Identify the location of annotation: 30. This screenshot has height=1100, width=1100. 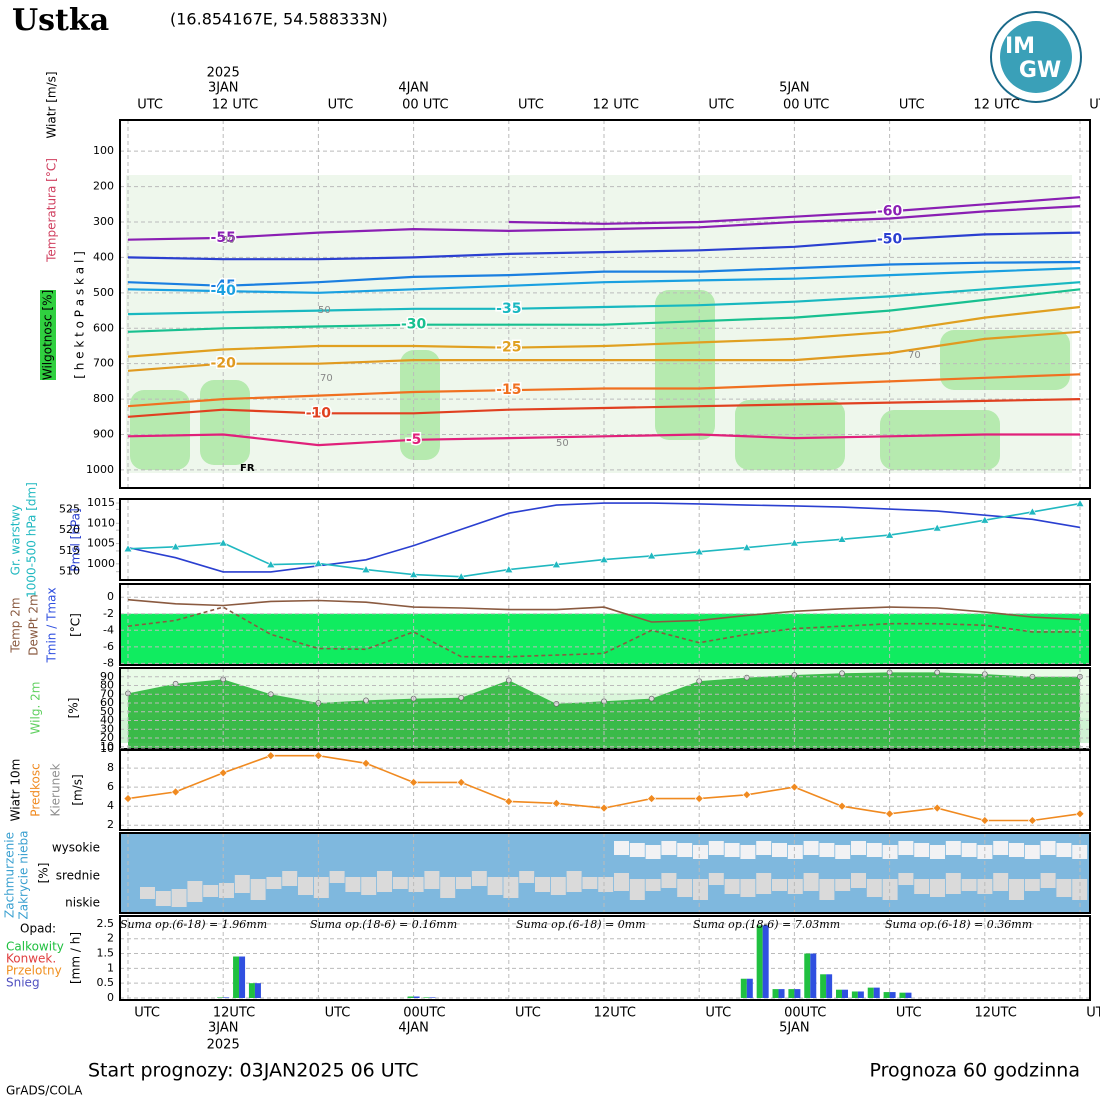
(228, 240).